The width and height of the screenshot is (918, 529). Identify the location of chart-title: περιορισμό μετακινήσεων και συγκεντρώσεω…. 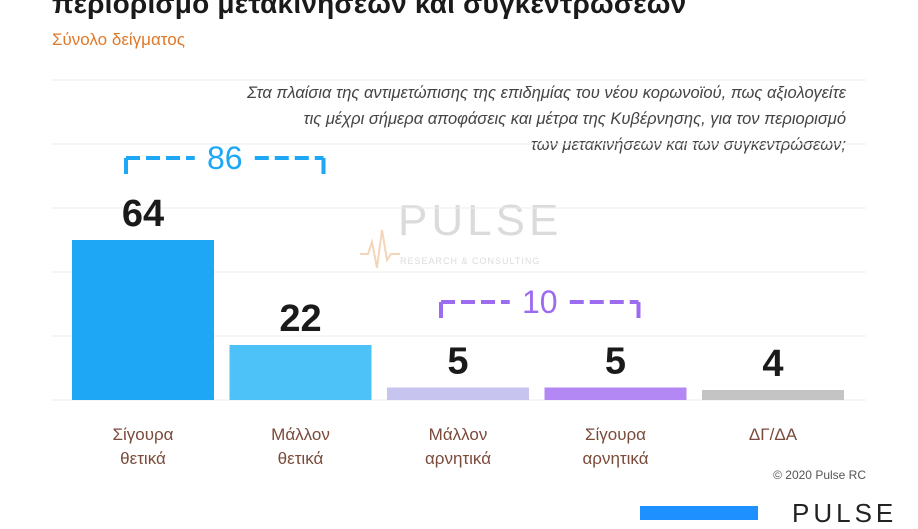
(369, 9).